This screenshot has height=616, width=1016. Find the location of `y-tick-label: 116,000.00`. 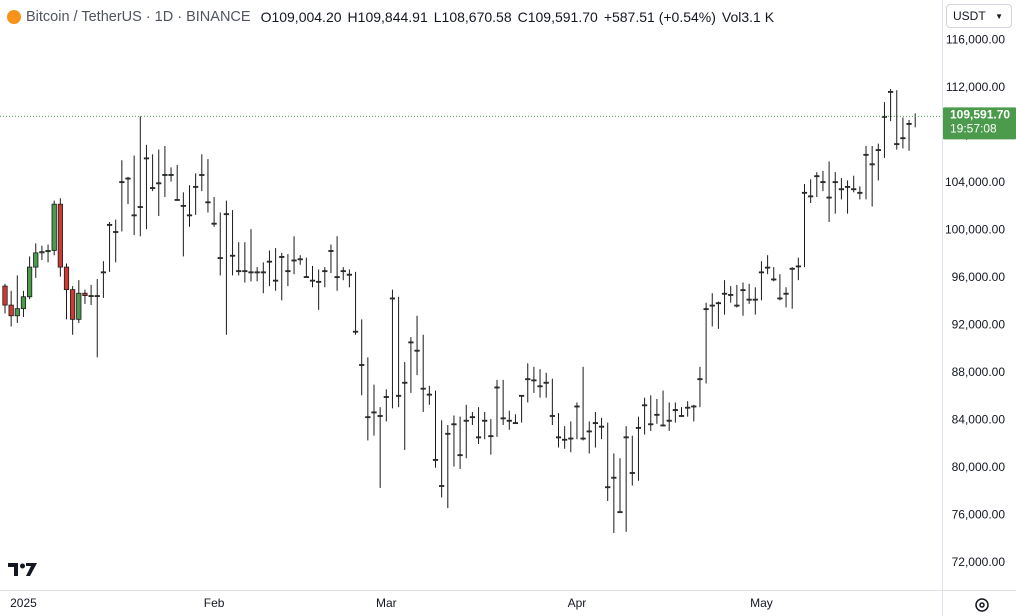

y-tick-label: 116,000.00 is located at coordinates (975, 40).